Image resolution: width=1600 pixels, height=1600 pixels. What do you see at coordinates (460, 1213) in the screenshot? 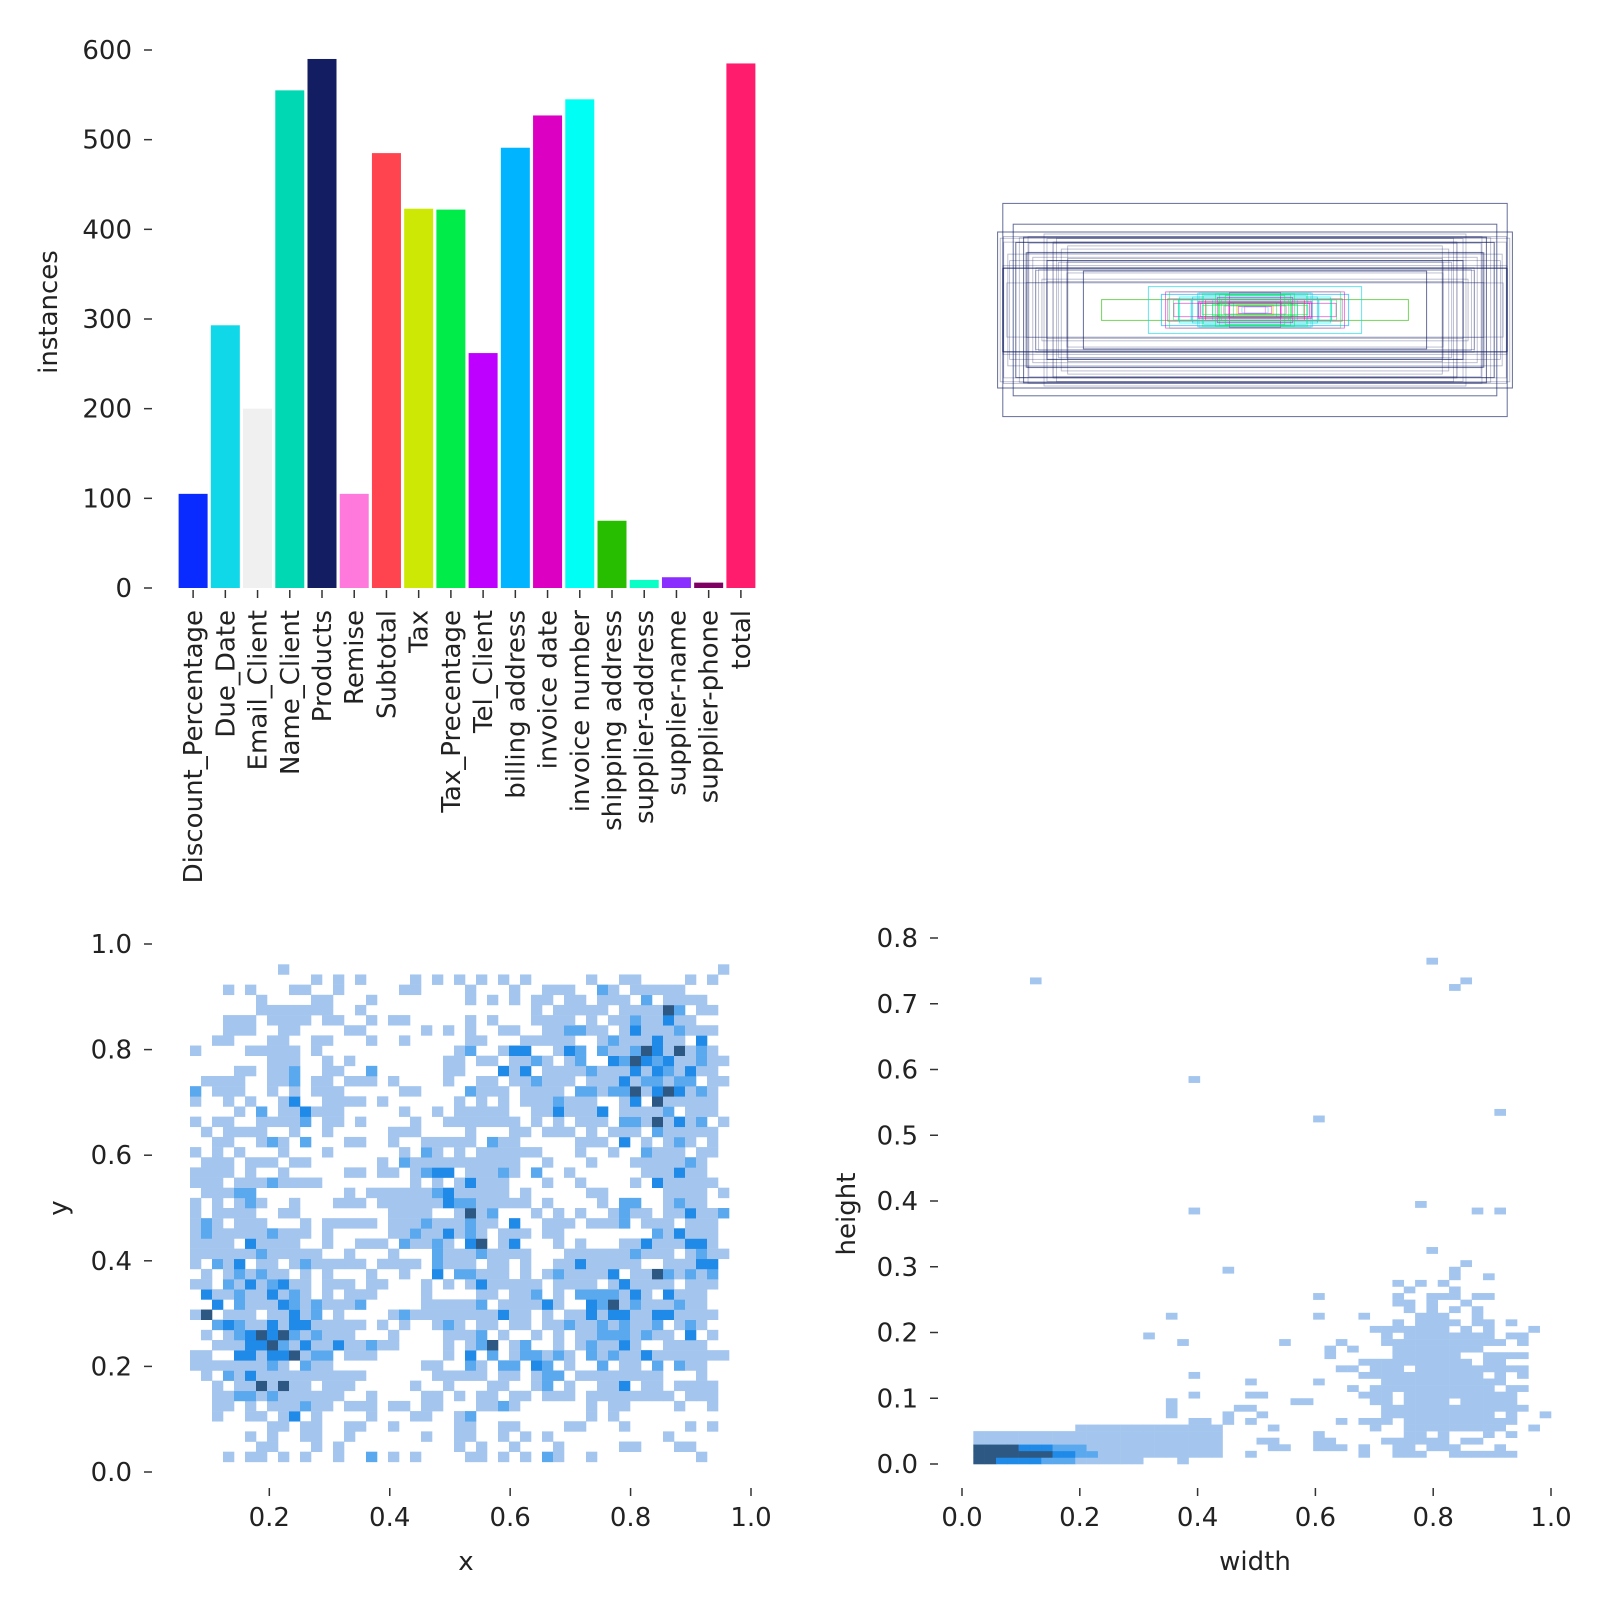
I see `xy-heatmap-cells` at bounding box center [460, 1213].